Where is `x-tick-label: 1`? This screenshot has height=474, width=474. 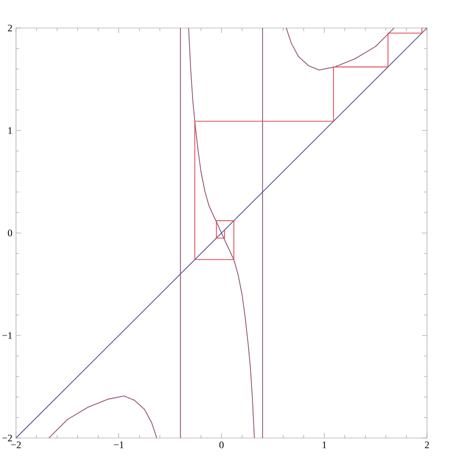
x-tick-label: 1 is located at coordinates (324, 445).